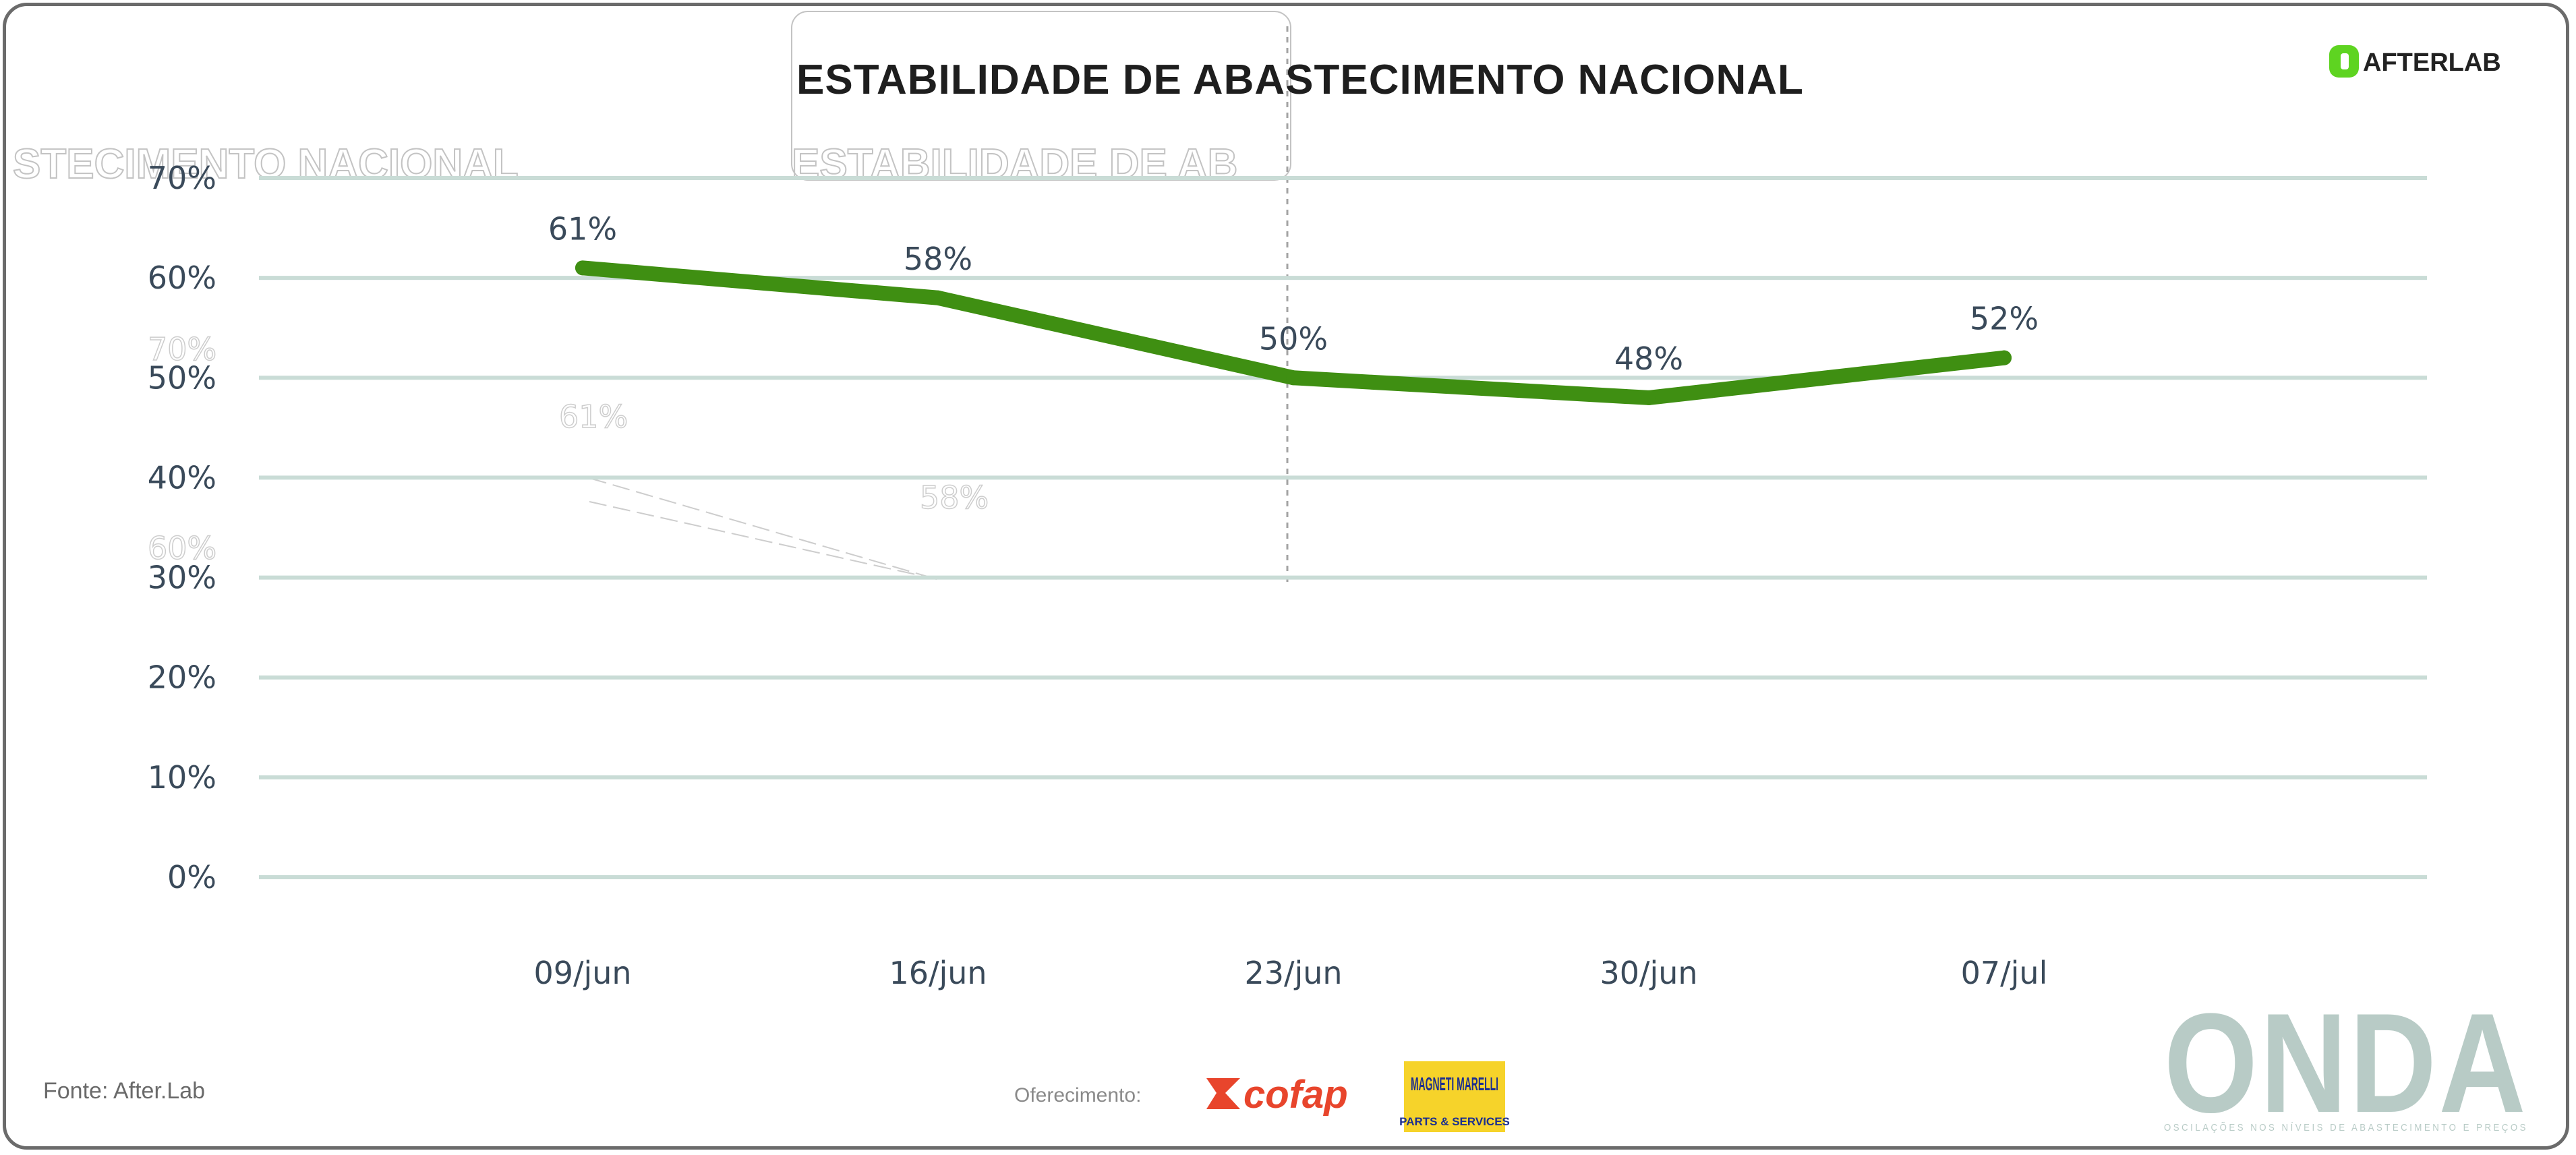 This screenshot has height=1155, width=2576. What do you see at coordinates (182, 527) in the screenshot?
I see `y-axis-ticks: 0% 10% 20% 30% 40% 50% 60% 70%` at bounding box center [182, 527].